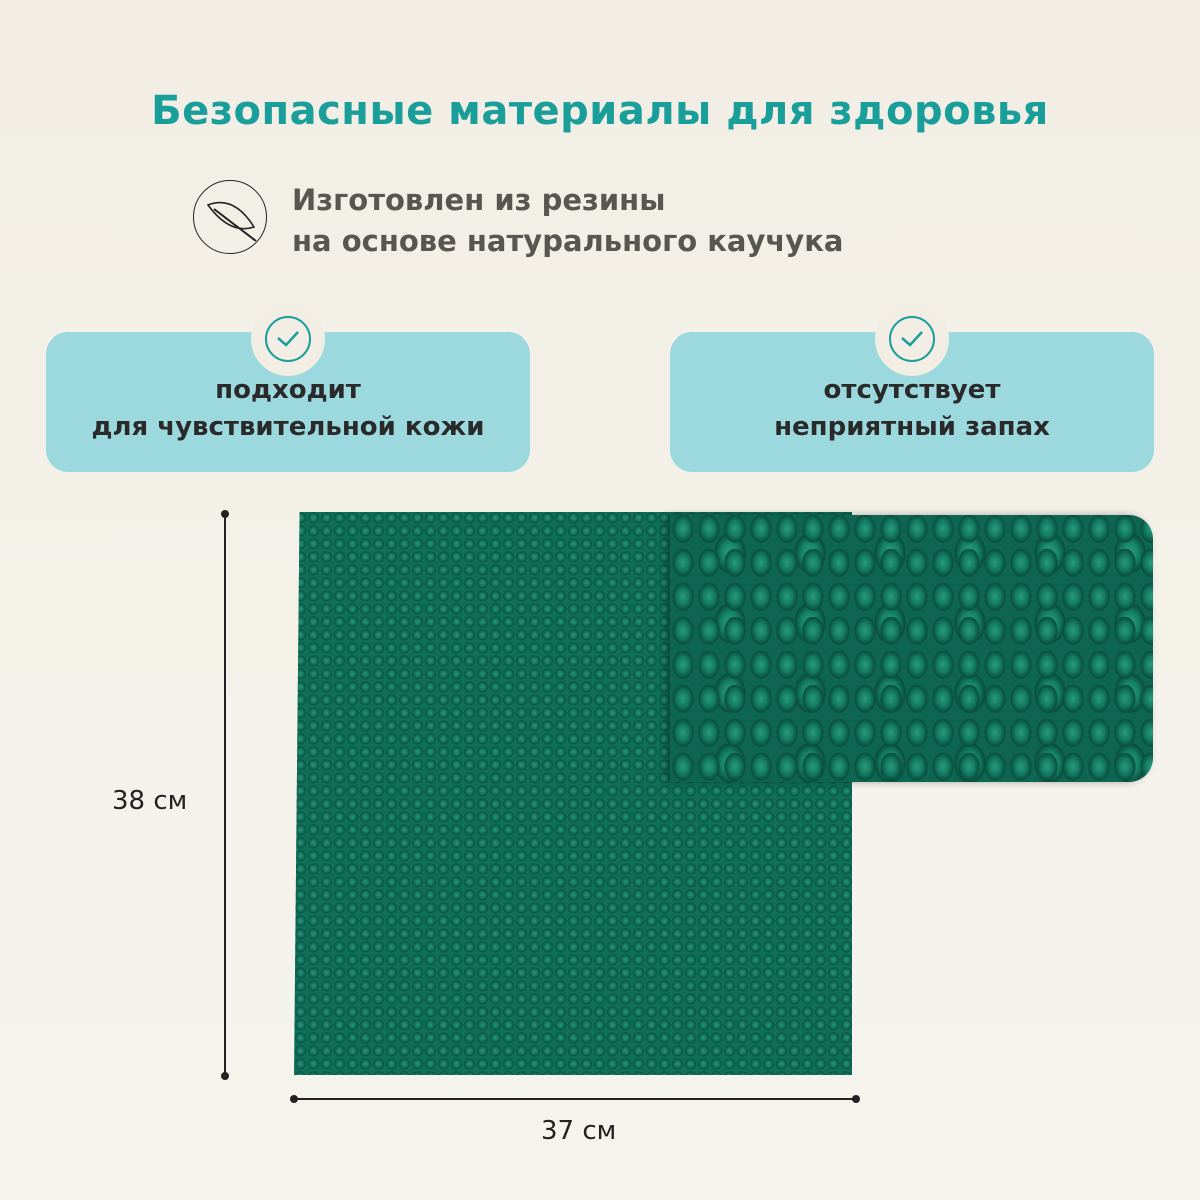 This screenshot has height=1200, width=1200. Describe the element at coordinates (150, 801) in the screenshot. I see `height-label: 38 см` at that location.